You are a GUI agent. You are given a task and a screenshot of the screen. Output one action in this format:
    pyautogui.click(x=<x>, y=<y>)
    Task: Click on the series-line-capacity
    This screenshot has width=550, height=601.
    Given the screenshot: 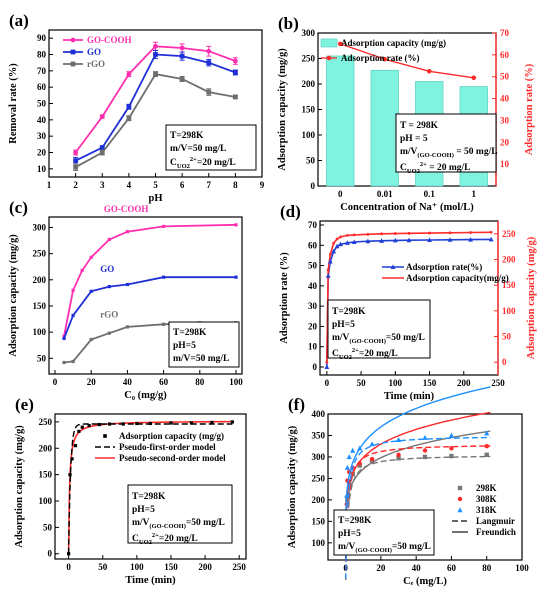 What is the action you would take?
    pyautogui.click(x=409, y=297)
    